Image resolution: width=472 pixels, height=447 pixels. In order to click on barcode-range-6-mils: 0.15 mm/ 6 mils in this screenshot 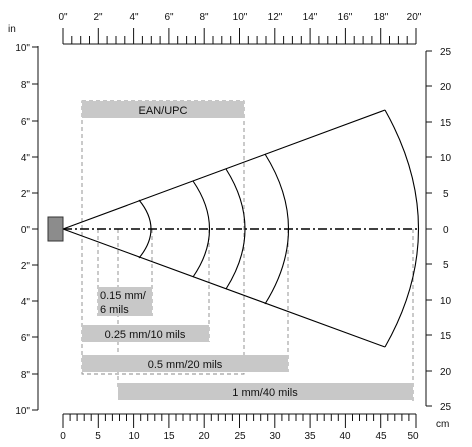, I will do `click(125, 301)`.